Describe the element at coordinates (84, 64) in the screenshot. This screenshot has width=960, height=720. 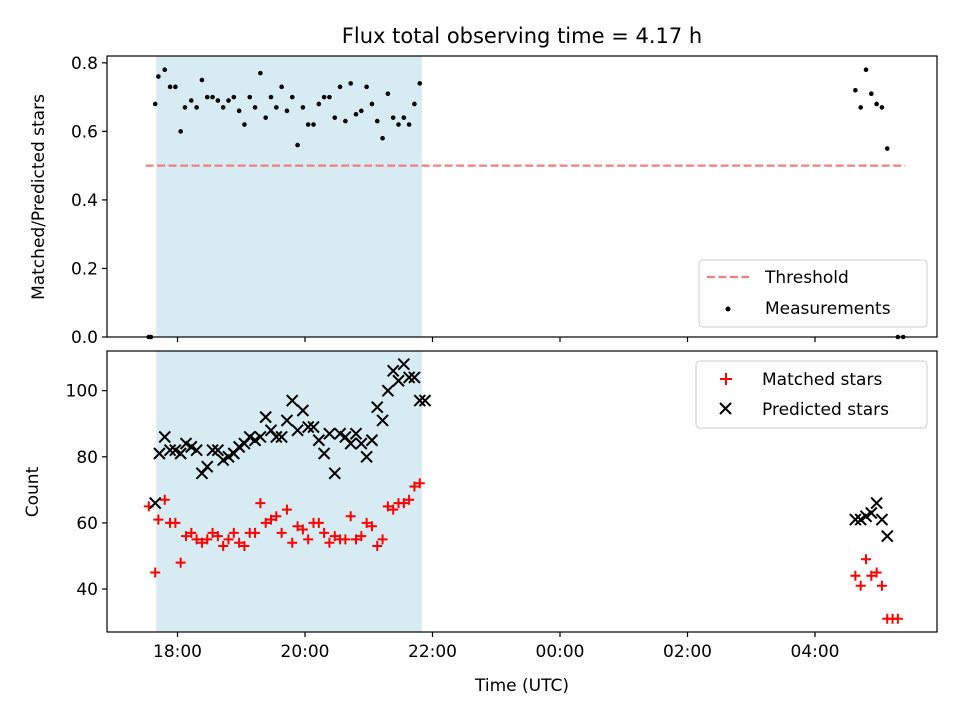
I see `y-tick-label: 0.8` at that location.